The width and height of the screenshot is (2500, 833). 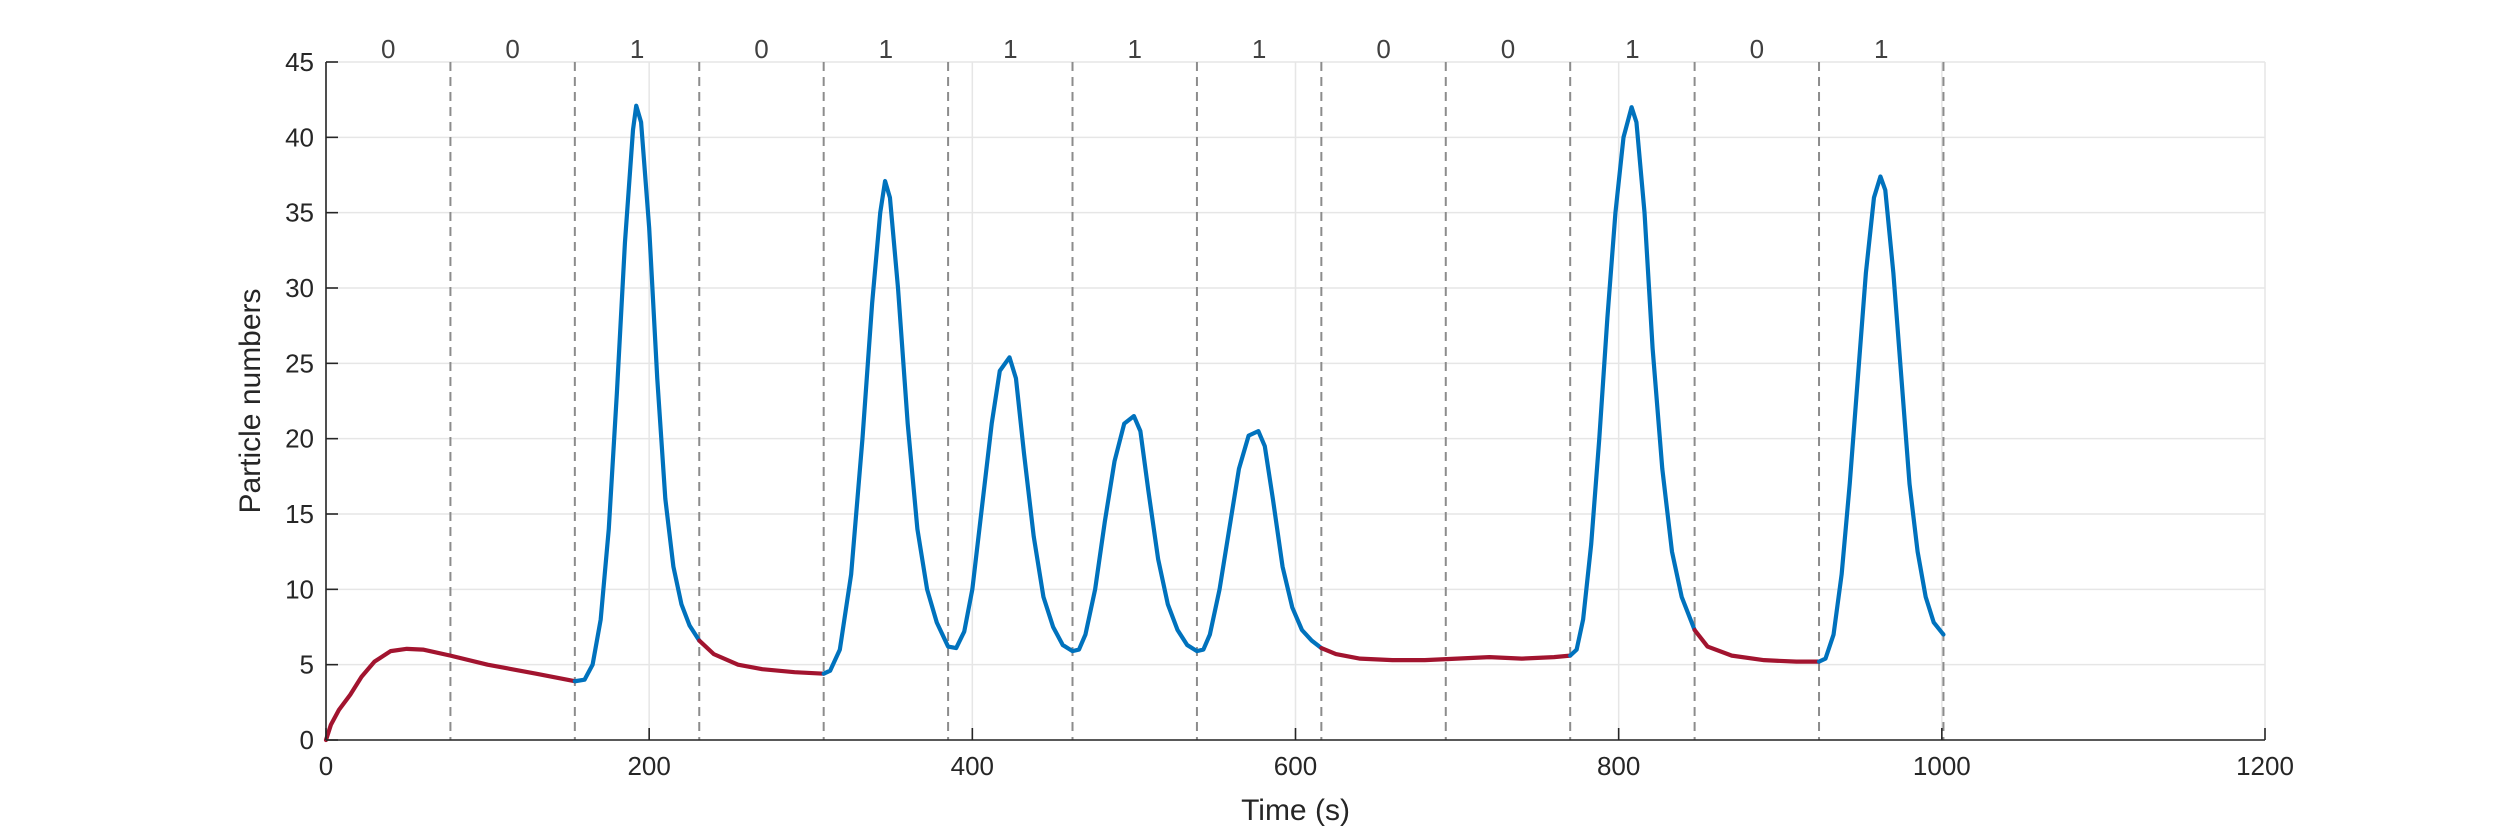 What do you see at coordinates (299, 589) in the screenshot?
I see `y-tick-label: 10` at bounding box center [299, 589].